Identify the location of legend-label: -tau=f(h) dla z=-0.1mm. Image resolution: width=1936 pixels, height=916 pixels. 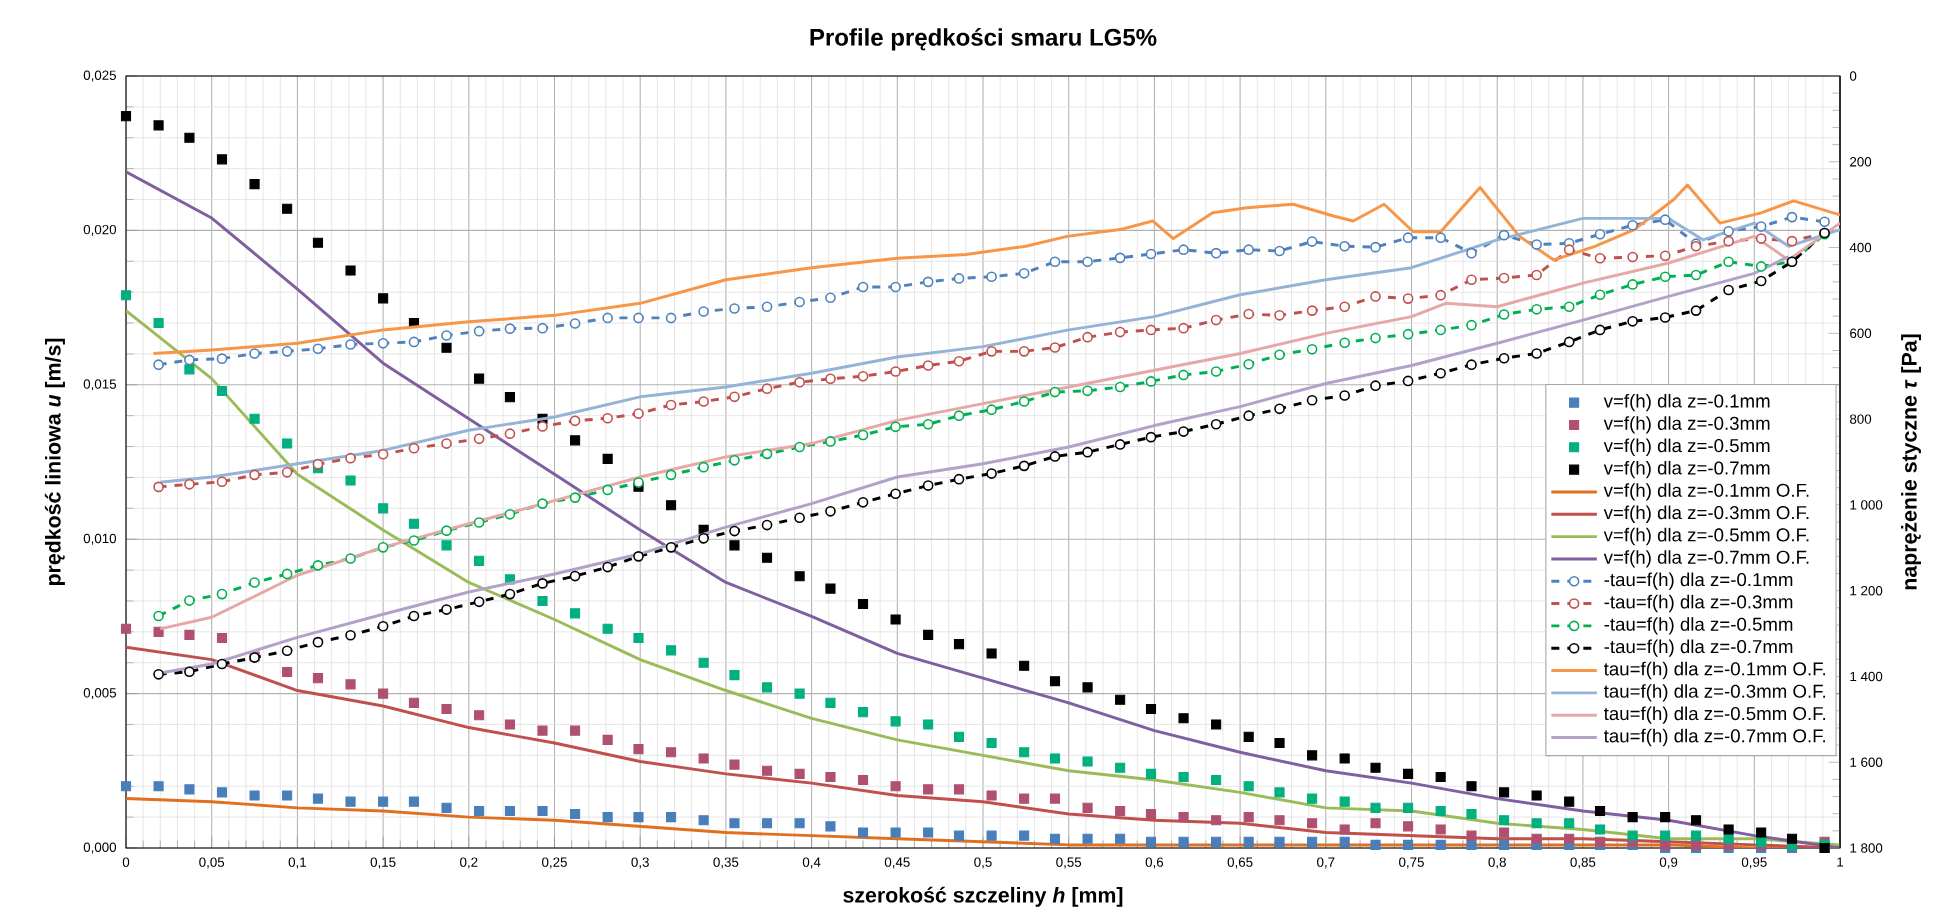
(1698, 581).